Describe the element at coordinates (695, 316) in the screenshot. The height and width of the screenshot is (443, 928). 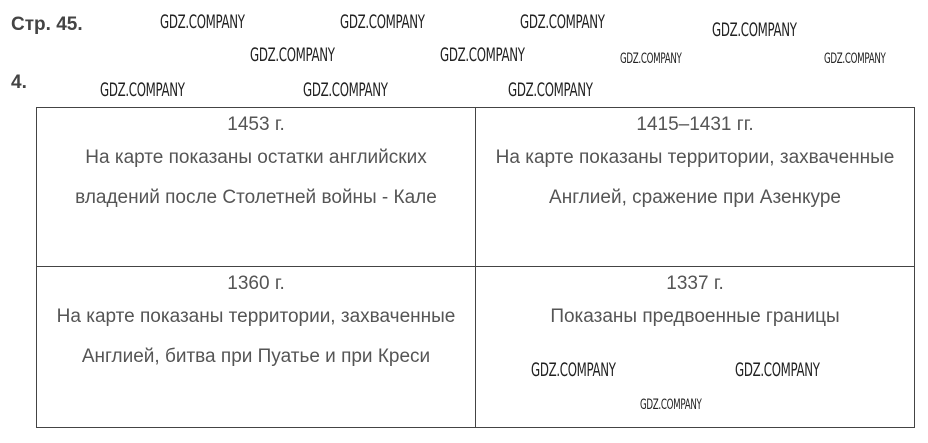
I see `cell-text: Показаны предвоенные границы` at that location.